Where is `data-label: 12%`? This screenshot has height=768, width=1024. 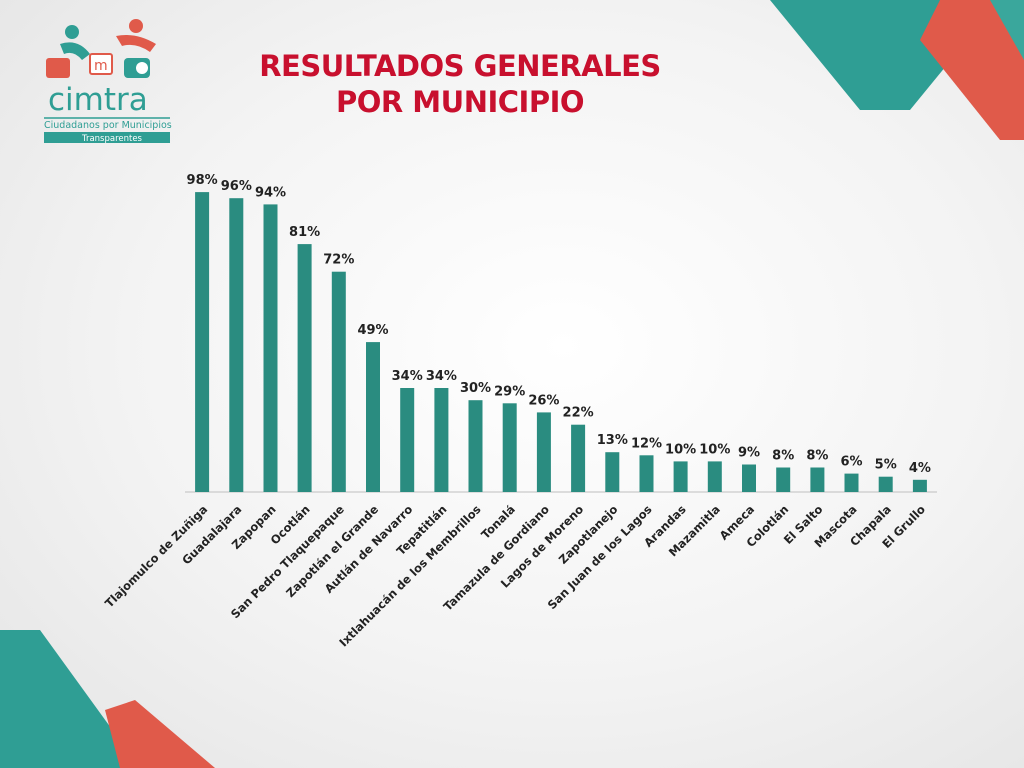
data-label: 12% is located at coordinates (646, 443).